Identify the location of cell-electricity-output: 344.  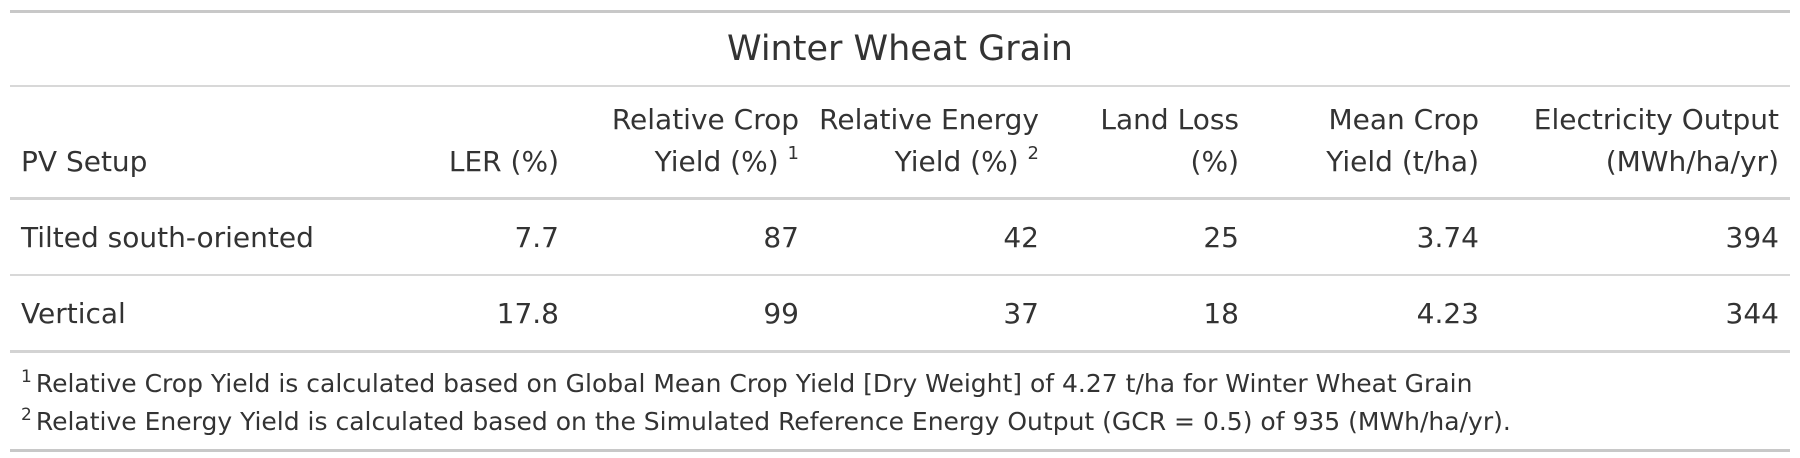
(1752, 313).